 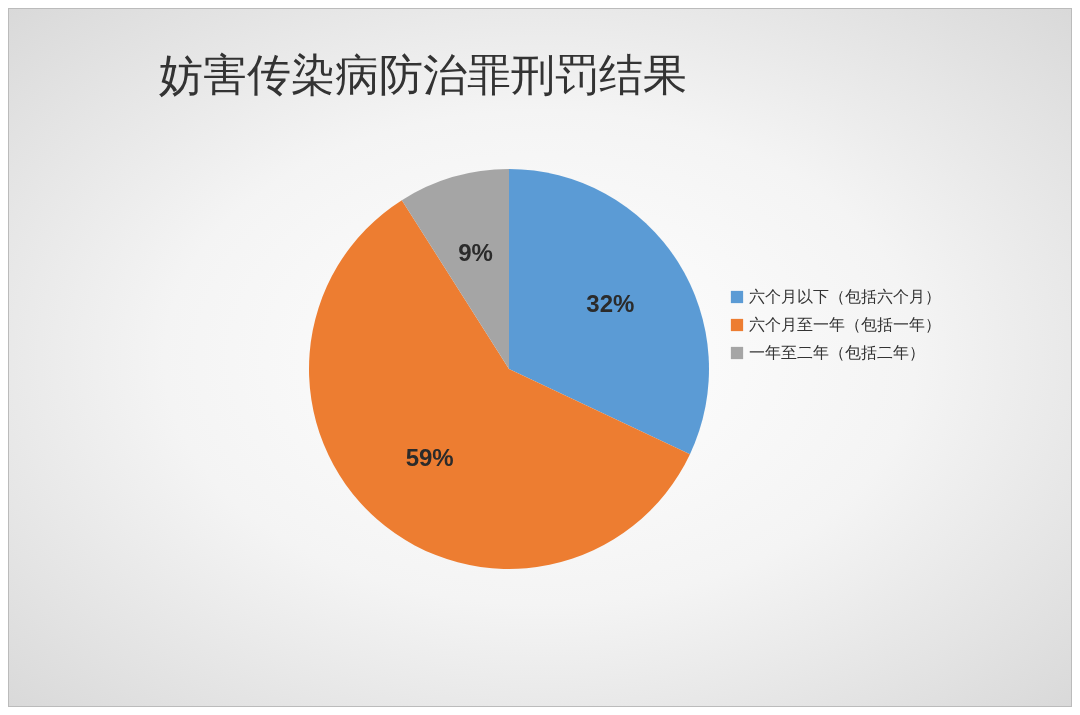 I want to click on legend-label: 六个月以下（包括六个月）, so click(x=845, y=296).